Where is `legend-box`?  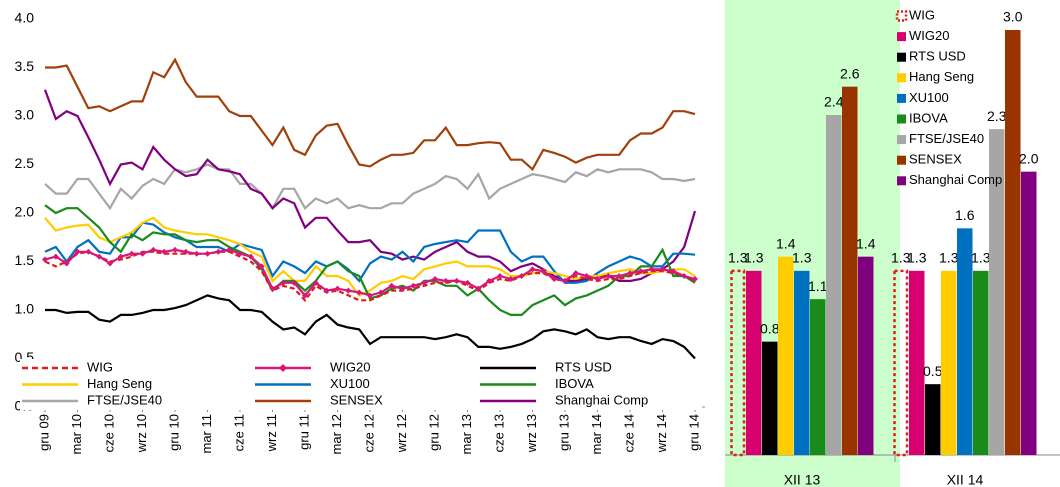
legend-box is located at coordinates (361, 384).